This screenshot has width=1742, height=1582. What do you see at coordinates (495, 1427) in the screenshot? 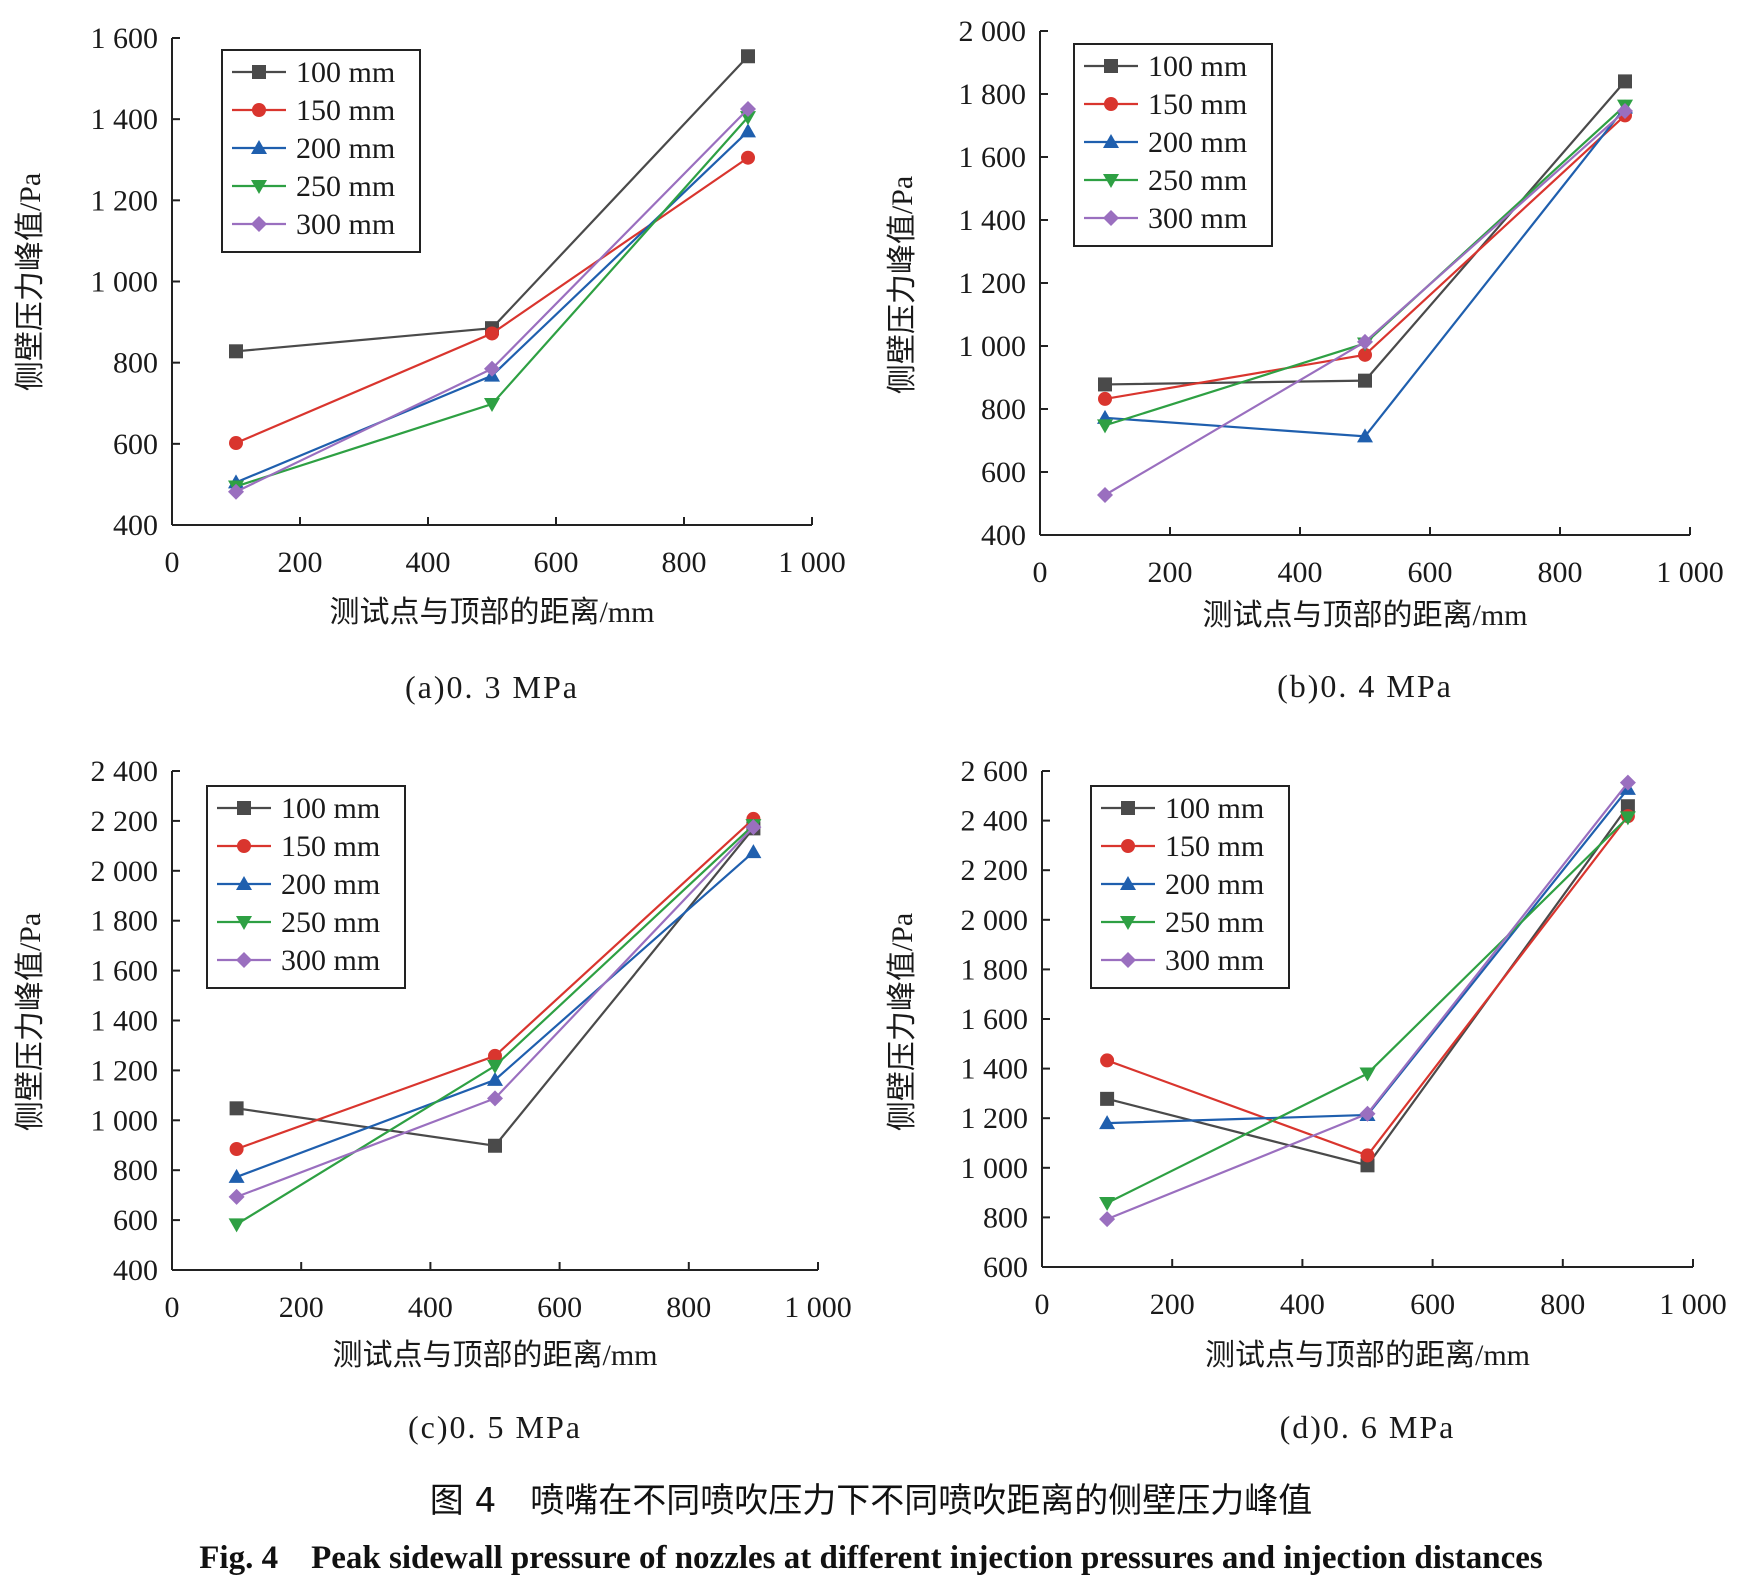
I see `panel-caption: (c)0. 5 MPa` at bounding box center [495, 1427].